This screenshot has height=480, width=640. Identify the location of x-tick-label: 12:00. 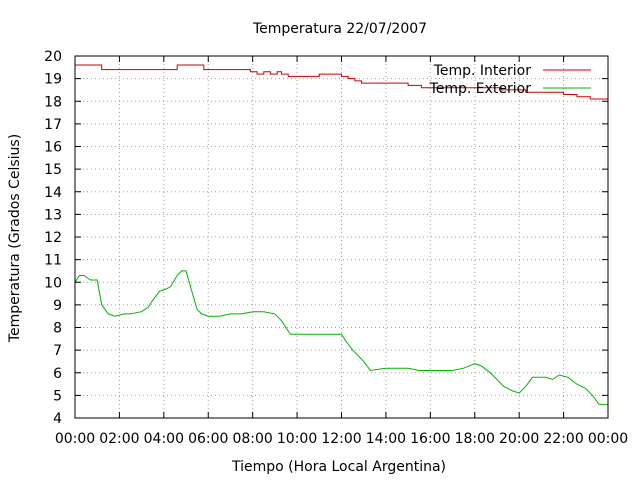
(341, 439).